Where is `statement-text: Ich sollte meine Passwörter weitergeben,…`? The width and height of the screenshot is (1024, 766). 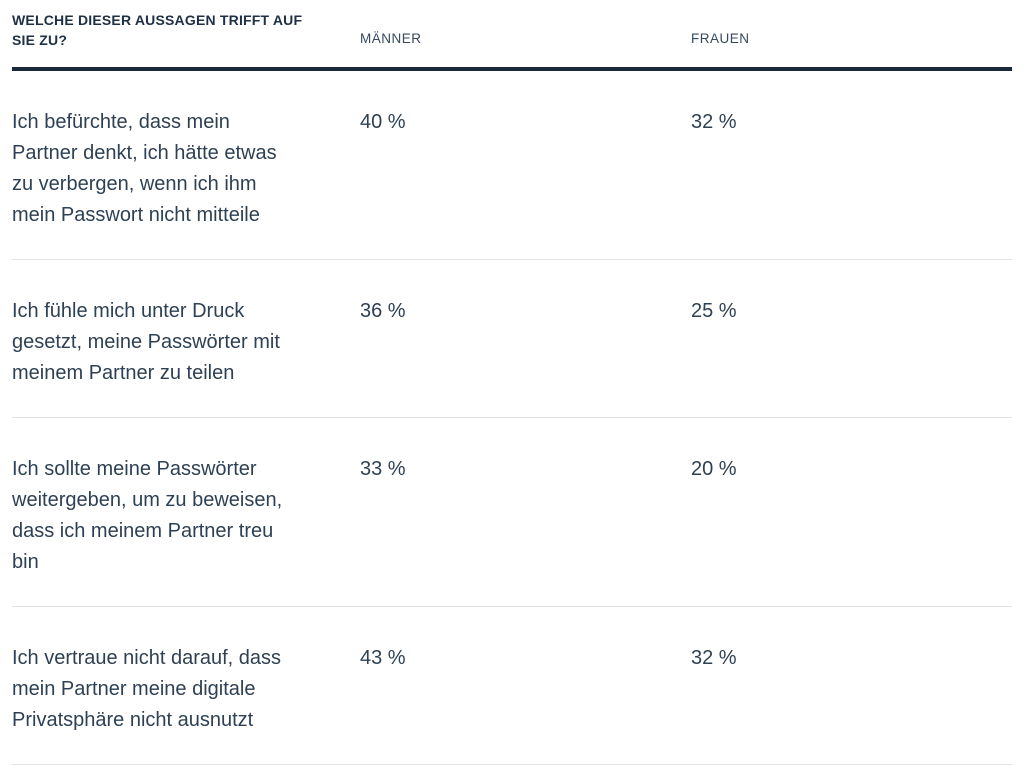 statement-text: Ich sollte meine Passwörter weitergeben,… is located at coordinates (147, 515).